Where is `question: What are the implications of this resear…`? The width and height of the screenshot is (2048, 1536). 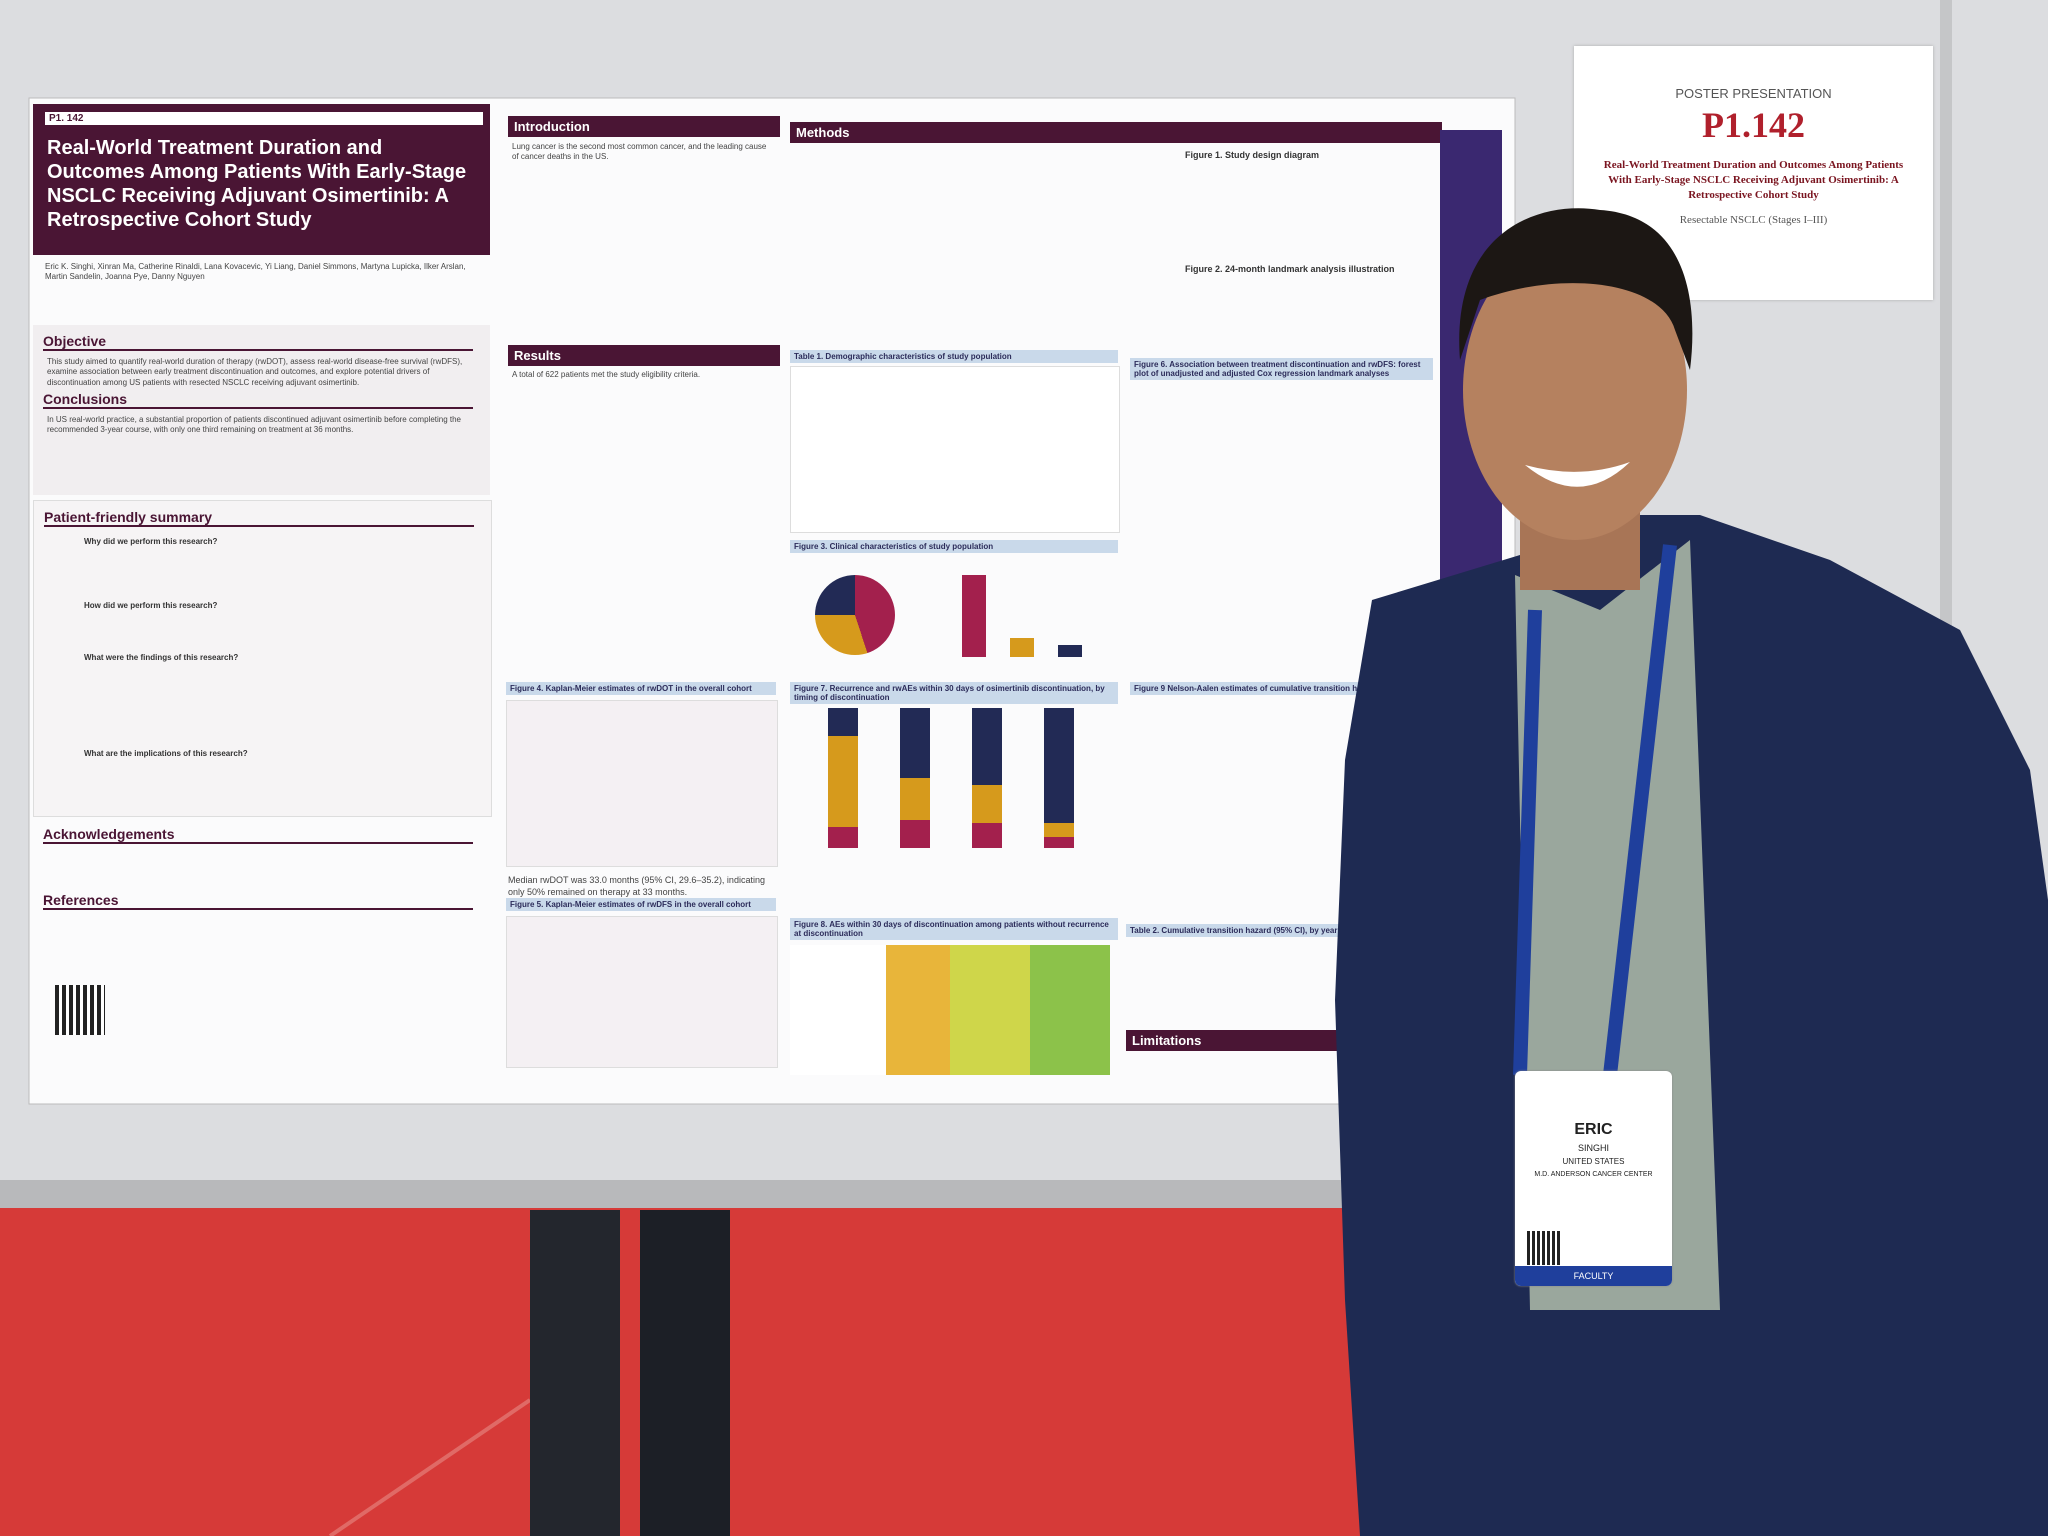
question: What are the implications of this resear… is located at coordinates (166, 753).